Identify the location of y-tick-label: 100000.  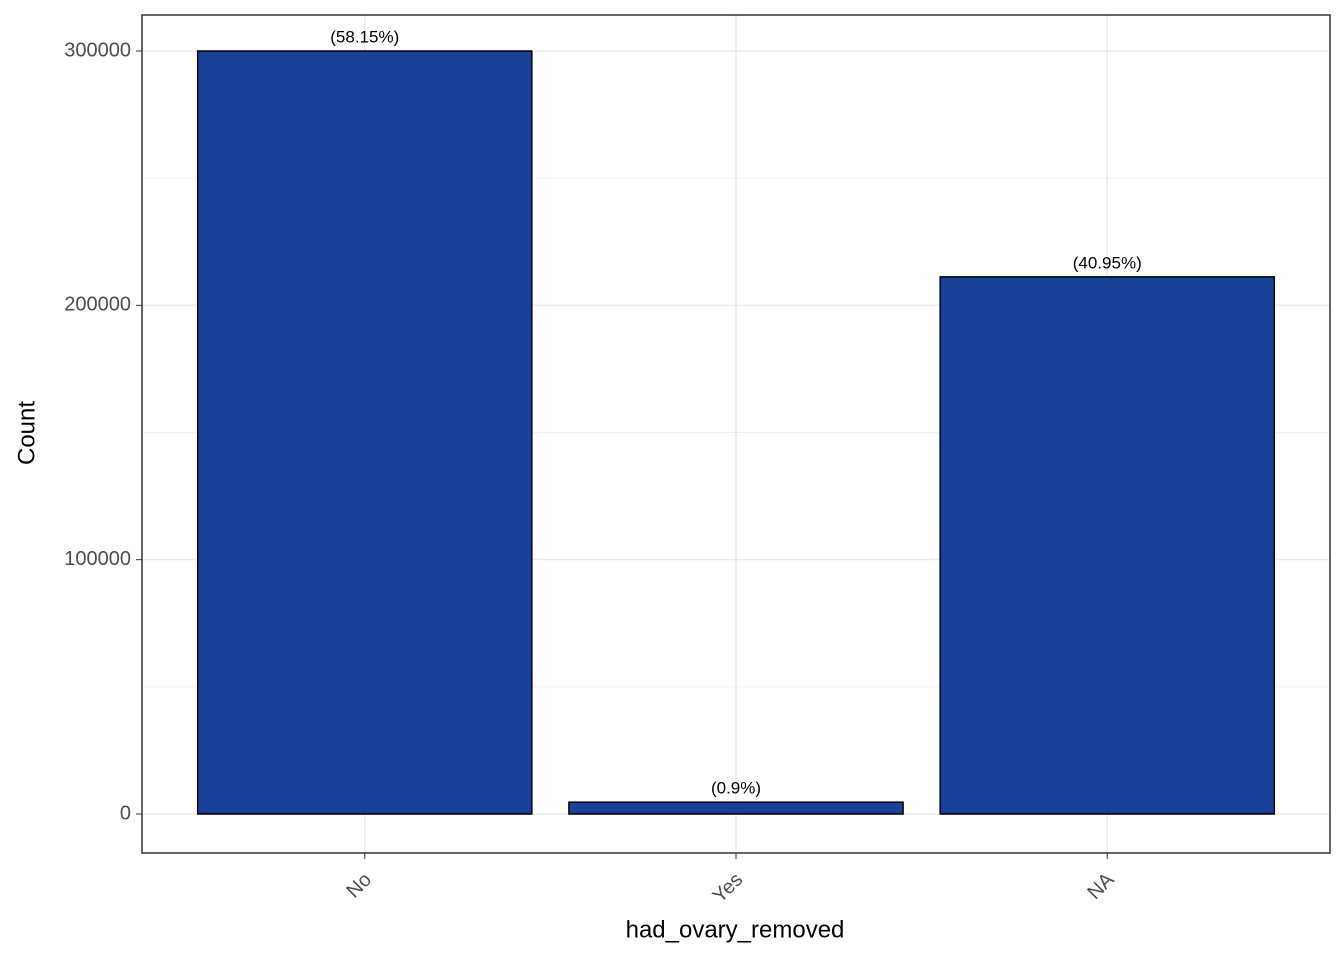
(97, 559).